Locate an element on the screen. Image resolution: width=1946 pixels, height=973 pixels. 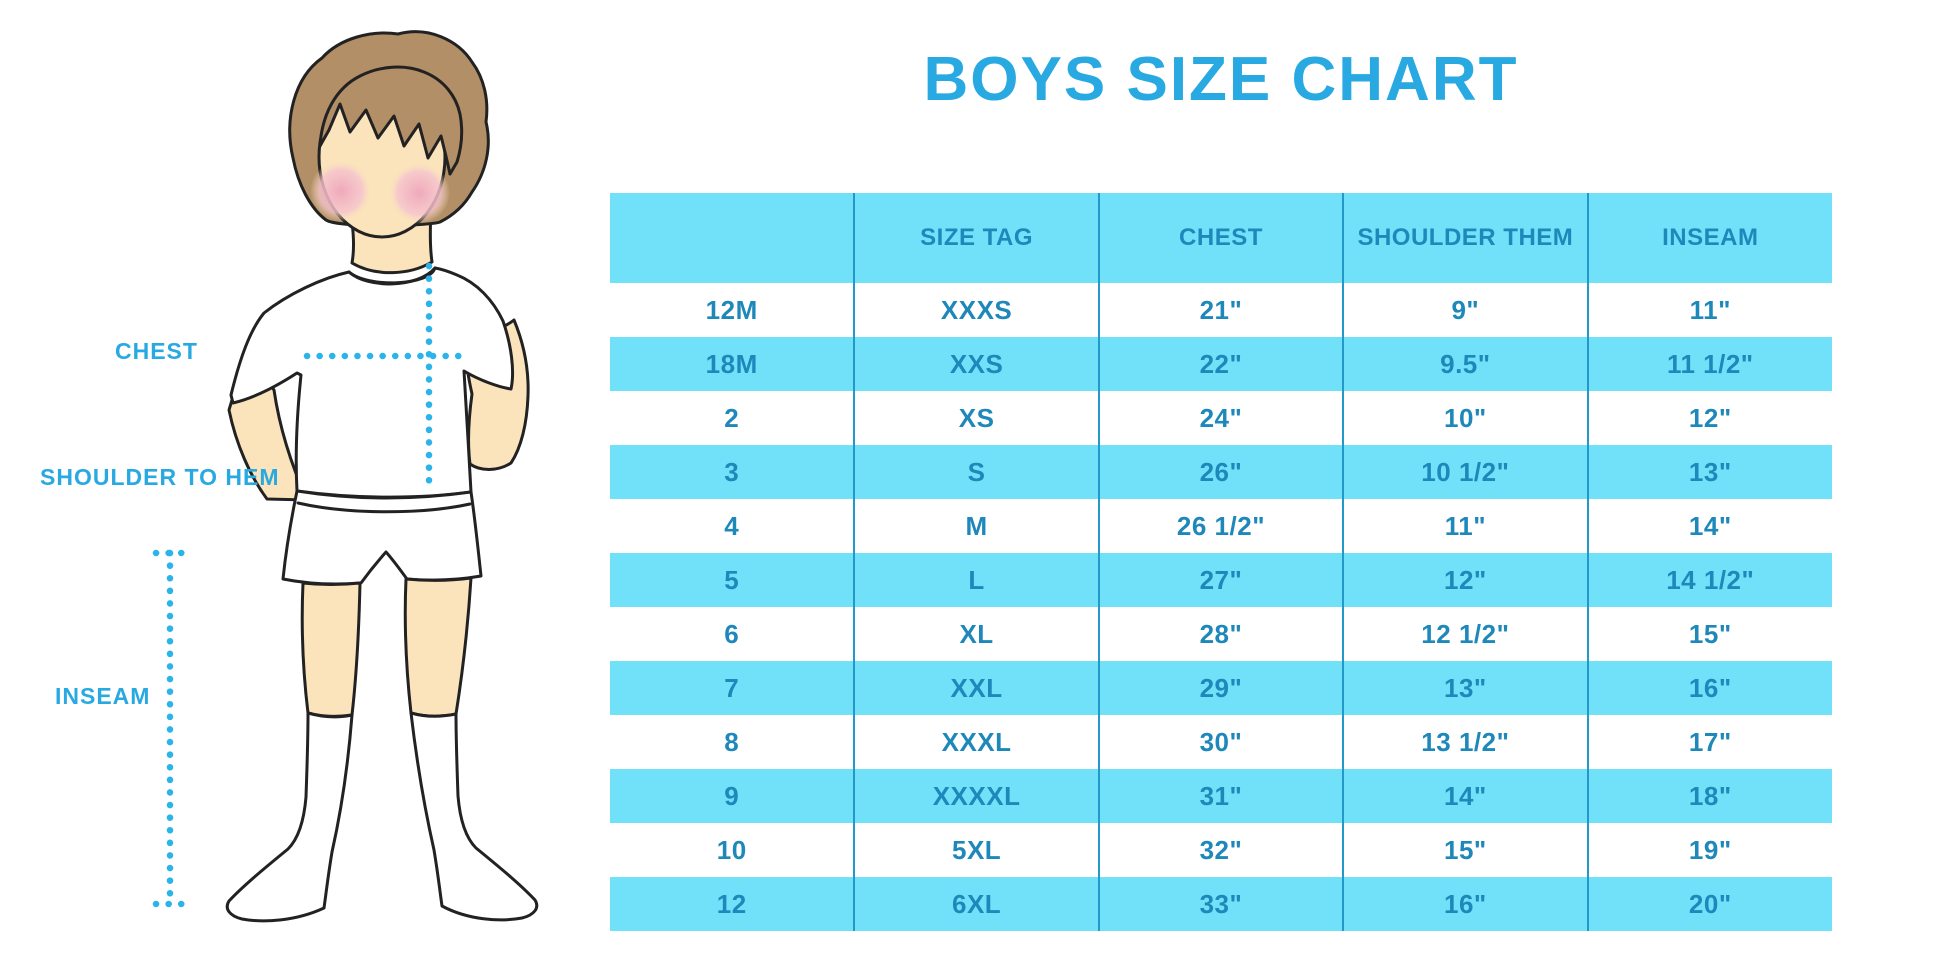
inseam-label: INSEAM is located at coordinates (103, 696).